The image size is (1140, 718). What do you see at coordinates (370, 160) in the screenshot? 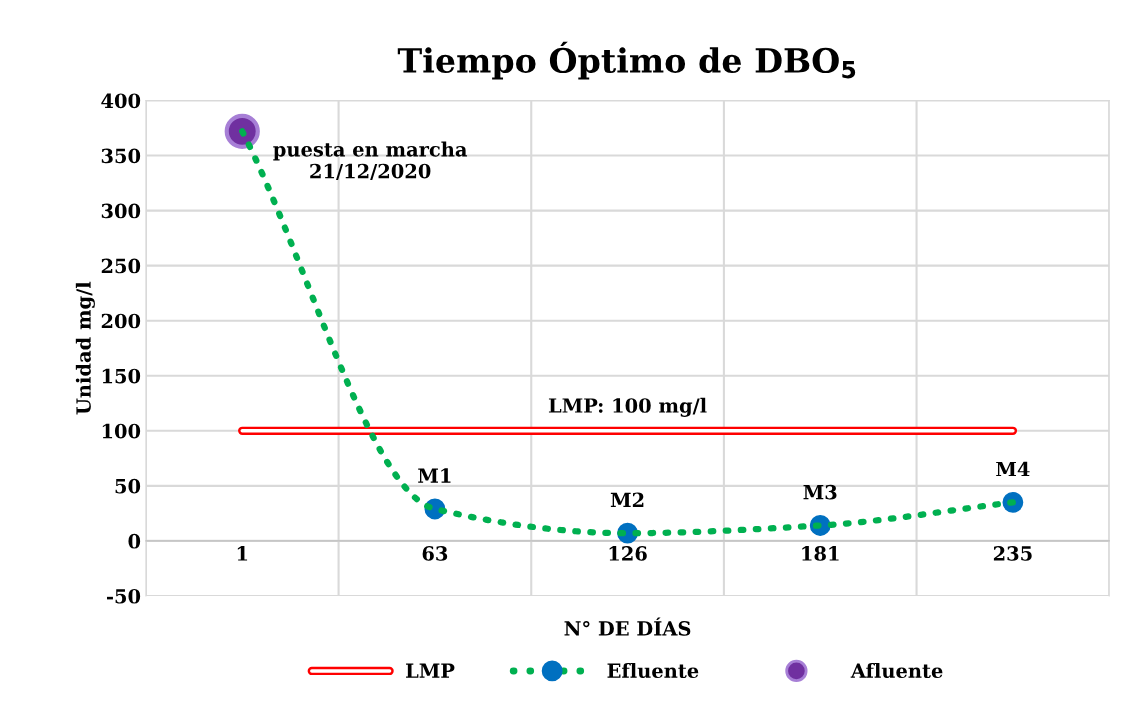
I see `annotation: puesta en marcha 21/12/2020` at bounding box center [370, 160].